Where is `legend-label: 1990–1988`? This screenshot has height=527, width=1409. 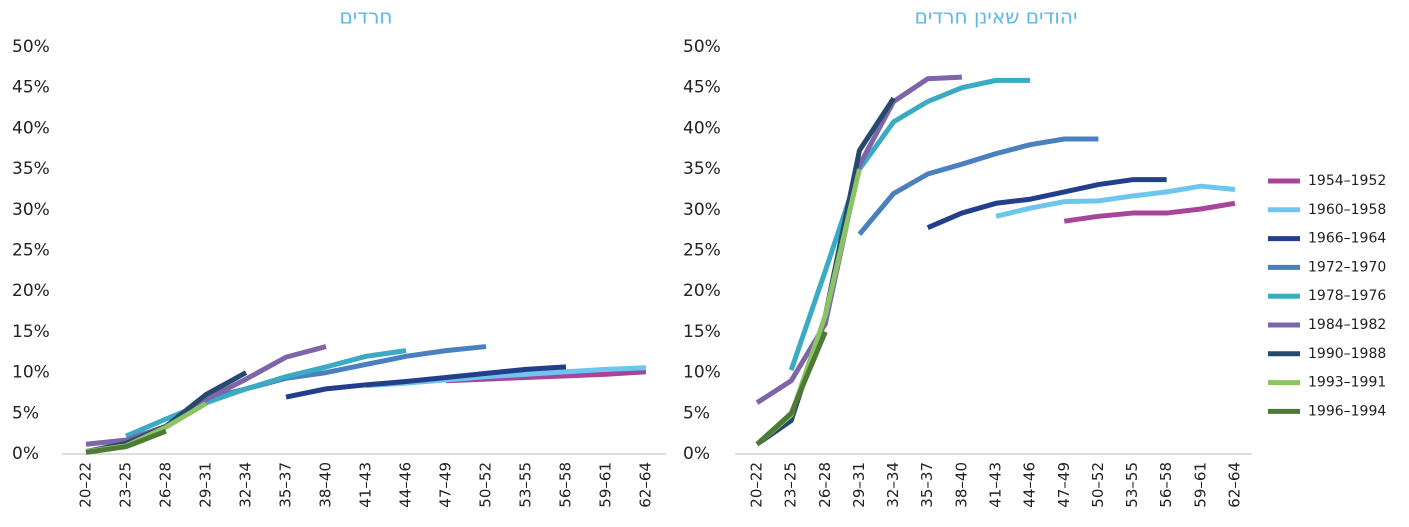
legend-label: 1990–1988 is located at coordinates (1347, 354).